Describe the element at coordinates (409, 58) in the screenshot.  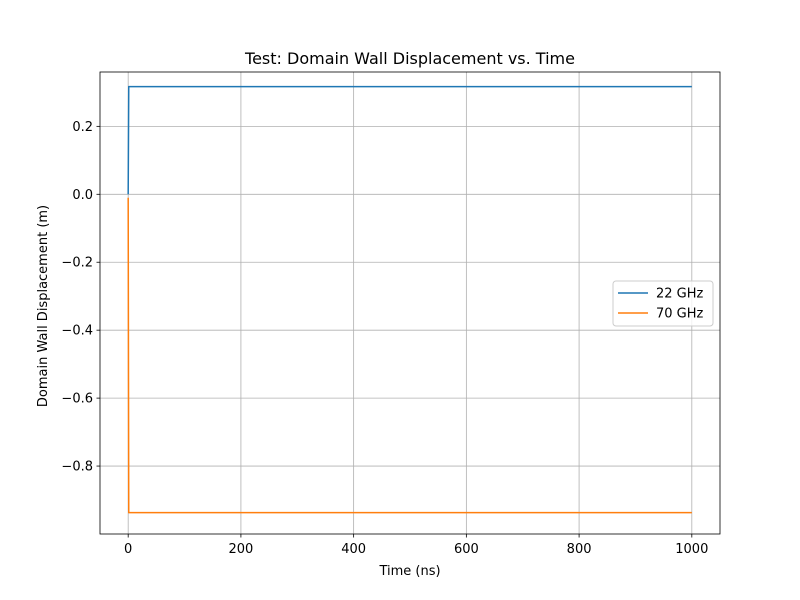
I see `chart-title: Test: Domain Wall Displacement vs. Time` at that location.